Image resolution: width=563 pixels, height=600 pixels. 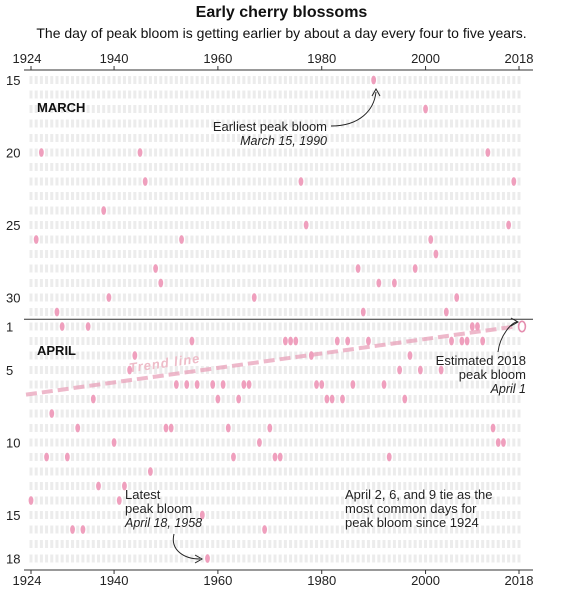 What do you see at coordinates (420, 370) in the screenshot?
I see `bloom-point` at bounding box center [420, 370].